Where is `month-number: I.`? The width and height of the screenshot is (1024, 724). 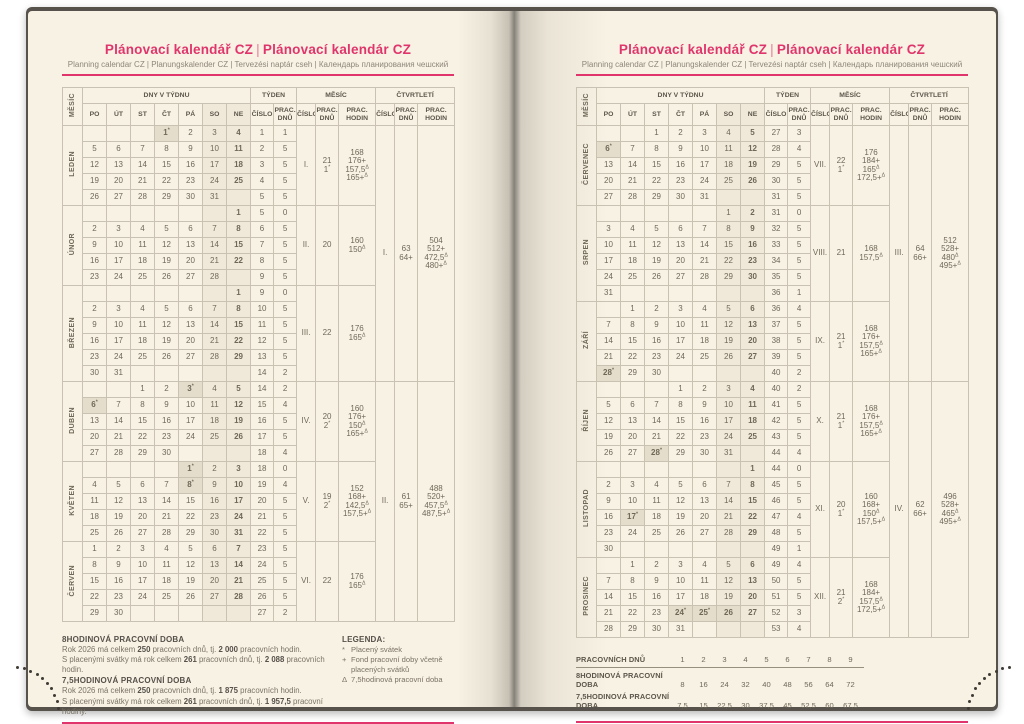
month-number: I. is located at coordinates (306, 165).